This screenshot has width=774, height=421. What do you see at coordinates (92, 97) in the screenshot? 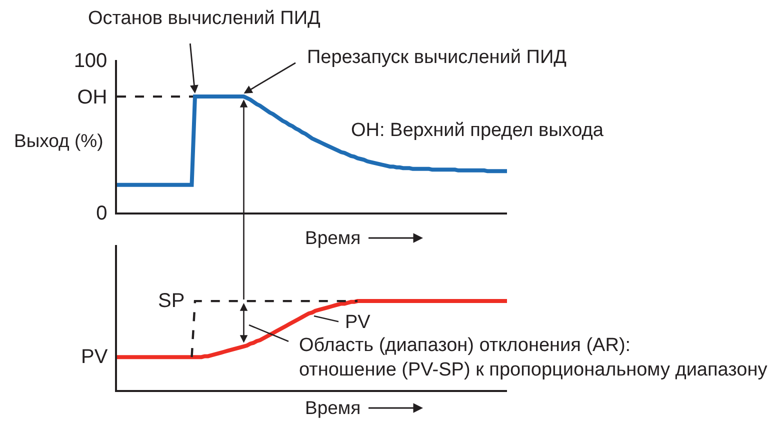
I see `y-tick-label: ОН` at bounding box center [92, 97].